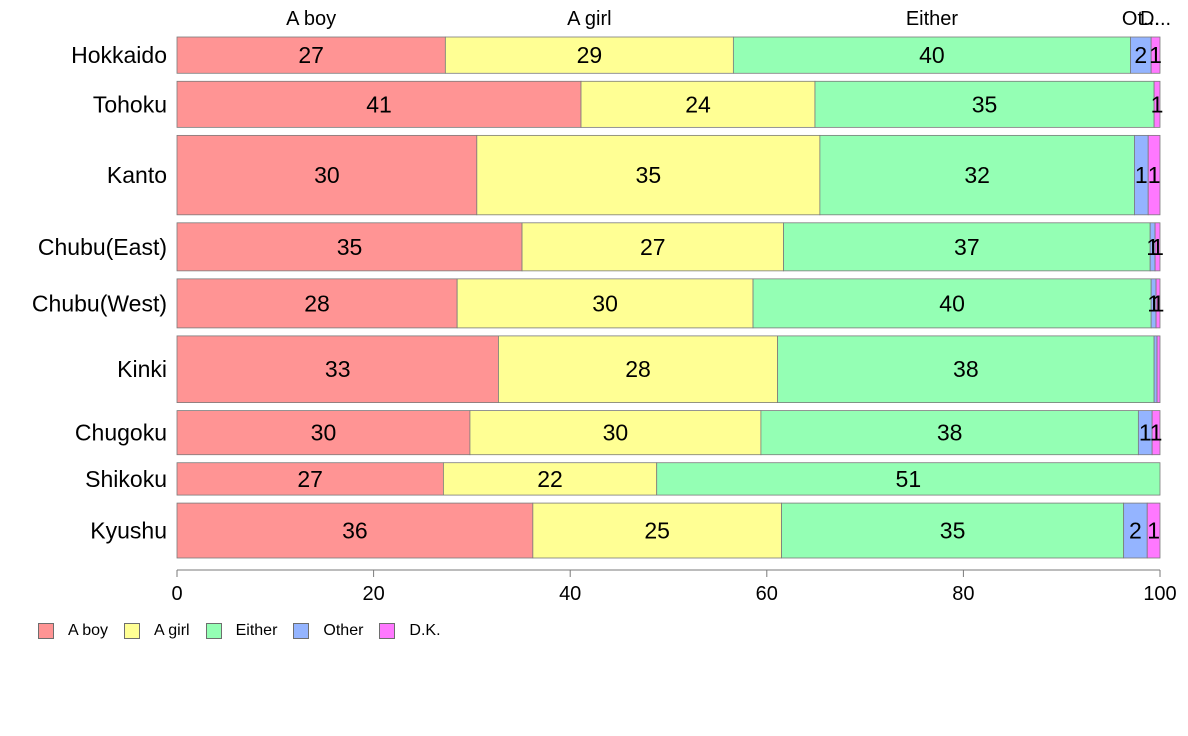  I want to click on data-label: 51, so click(909, 479).